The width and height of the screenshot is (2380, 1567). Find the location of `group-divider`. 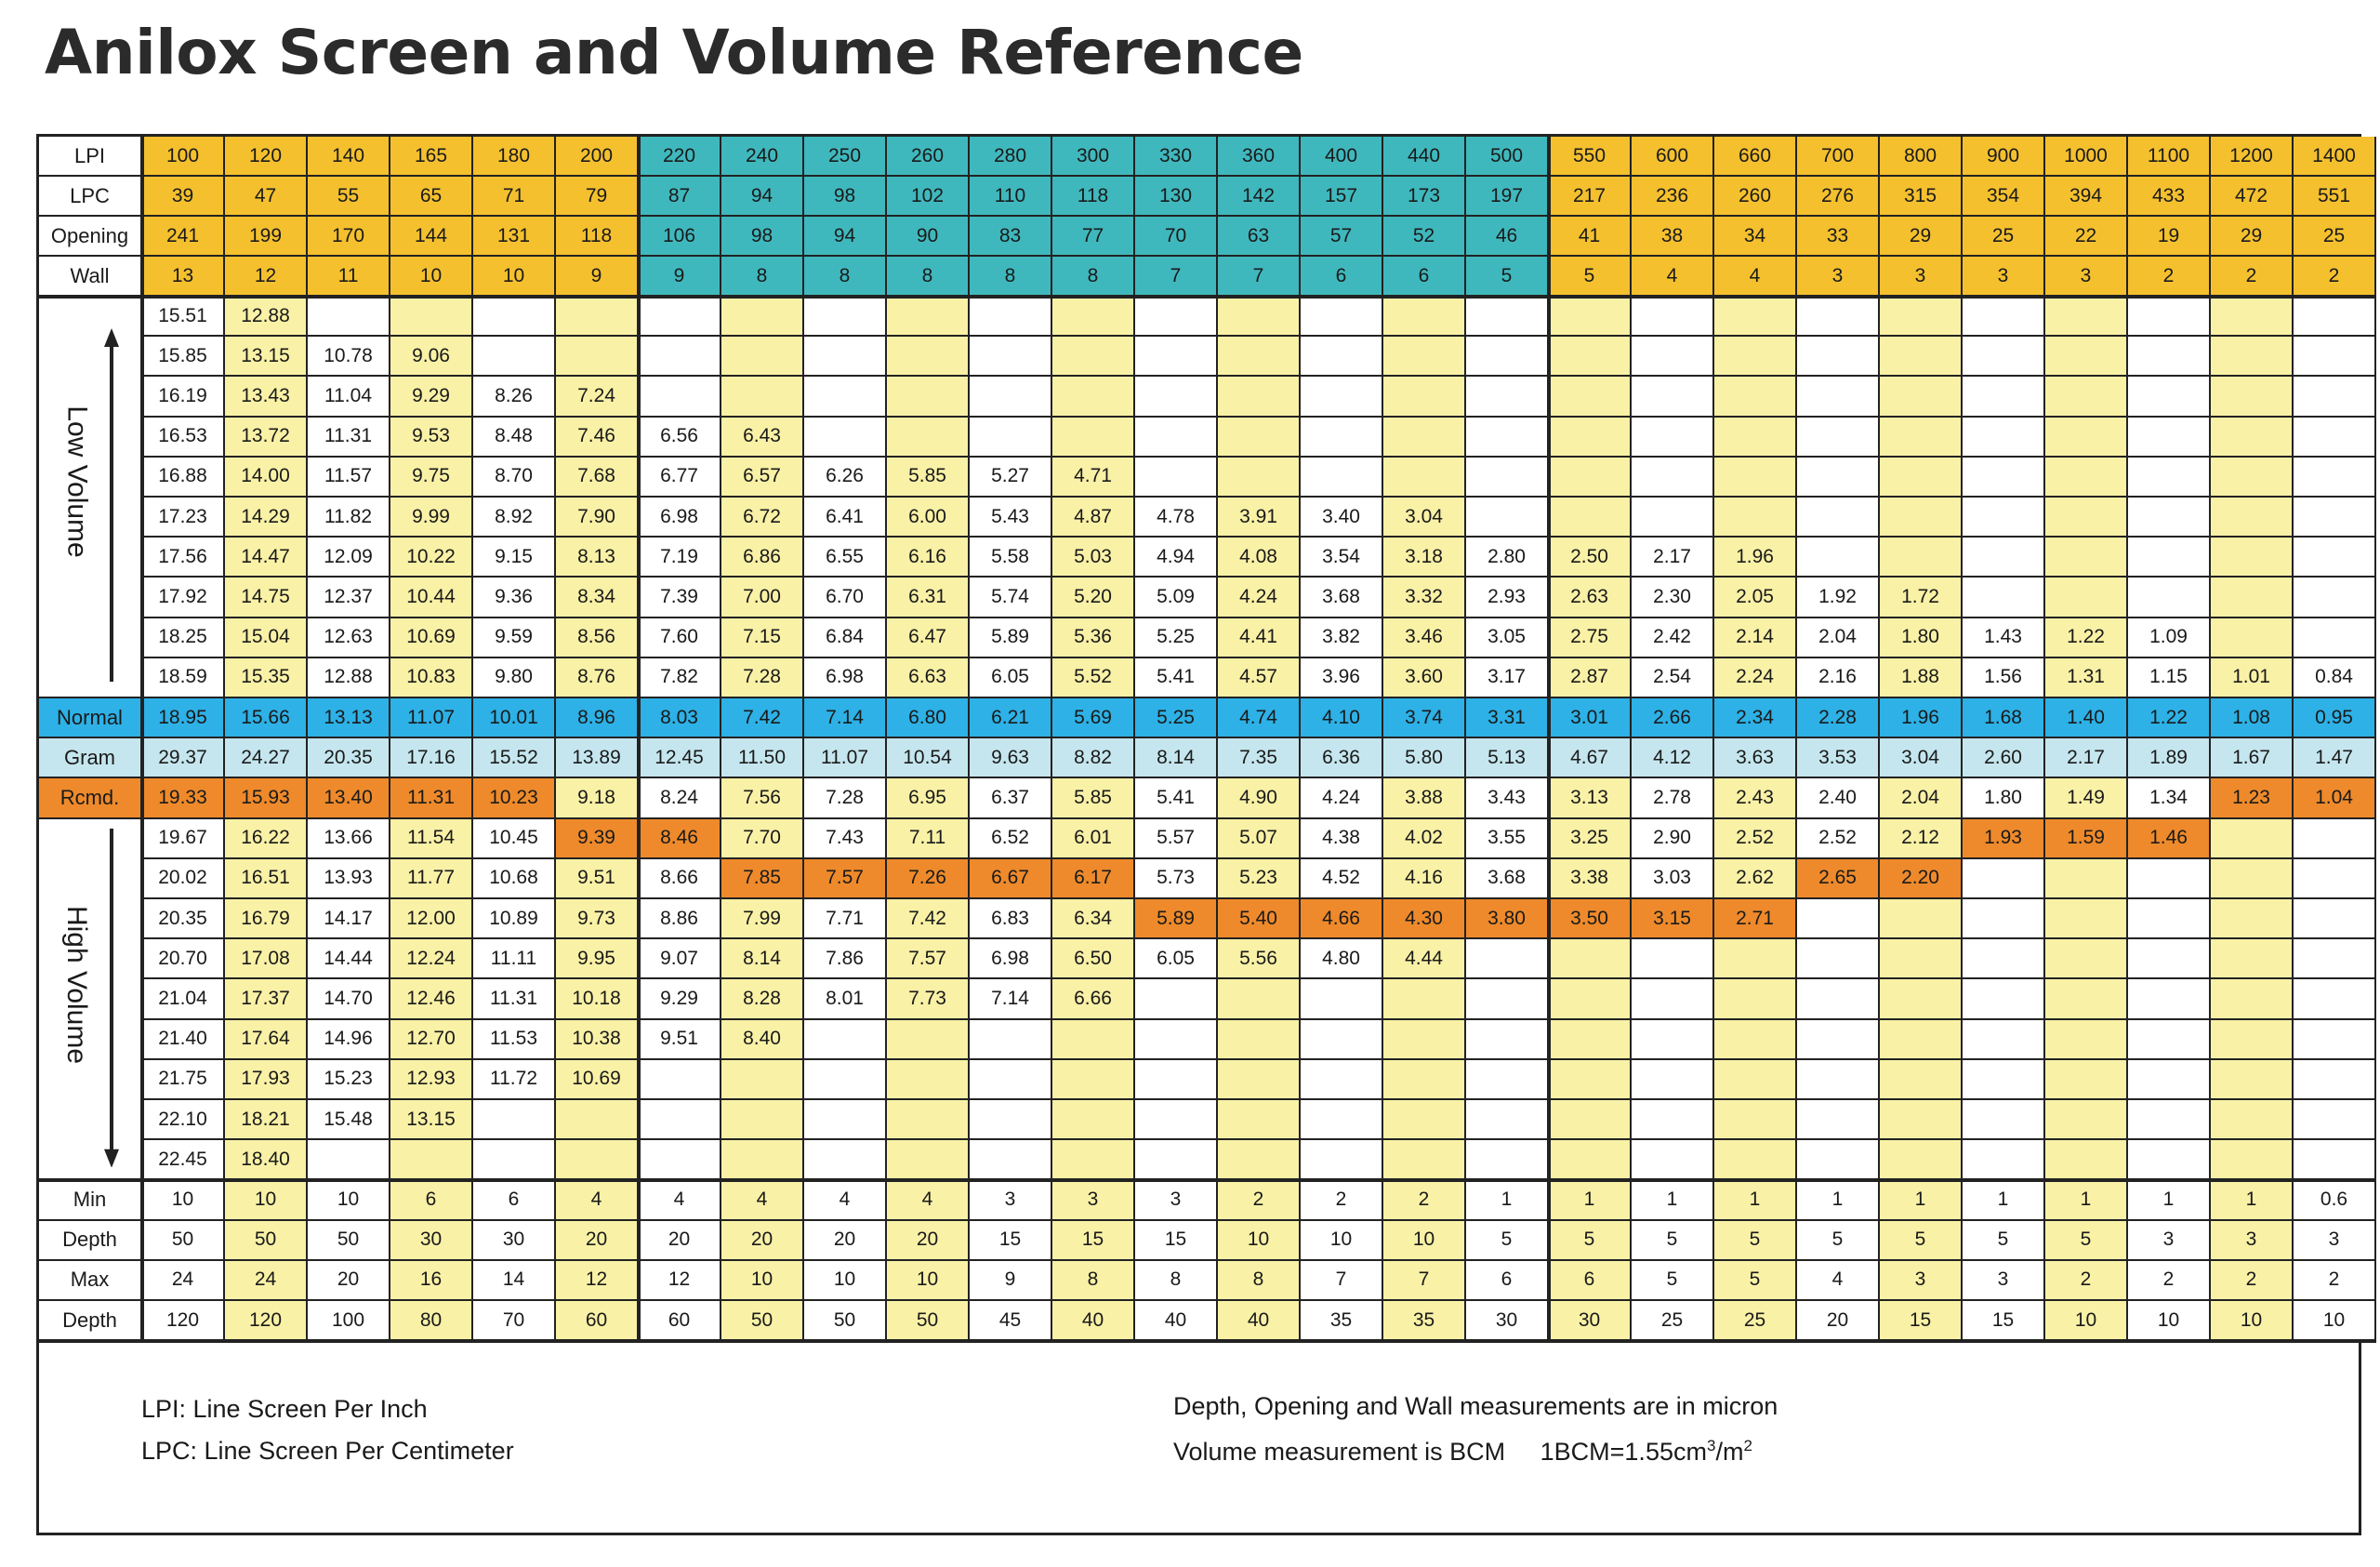

group-divider is located at coordinates (142, 739).